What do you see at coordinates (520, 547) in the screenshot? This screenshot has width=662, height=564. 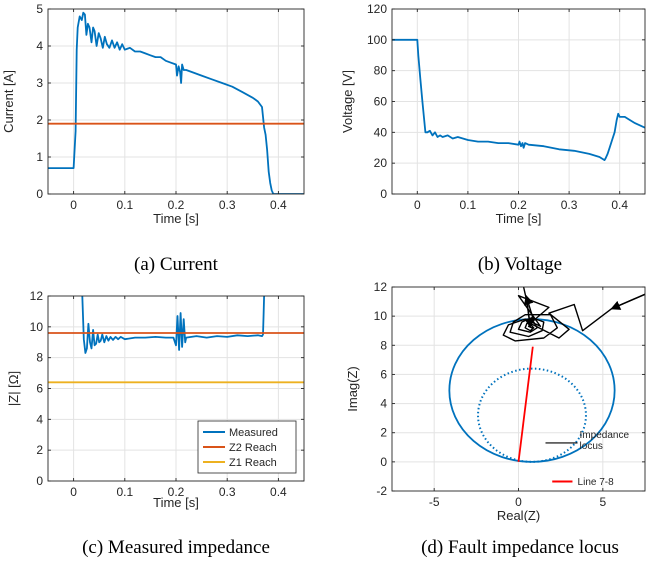 I see `chart-caption: (d) Fault impedance locus` at bounding box center [520, 547].